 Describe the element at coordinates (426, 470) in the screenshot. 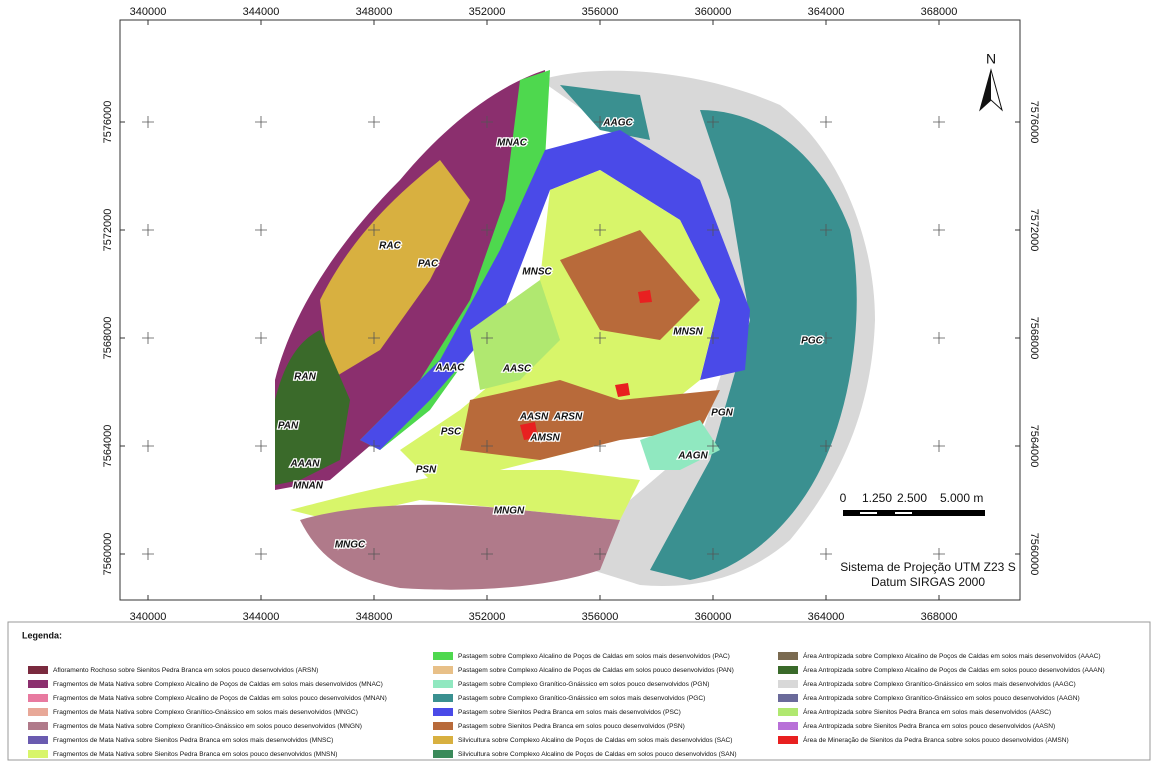

I see `region-label: PSN` at that location.